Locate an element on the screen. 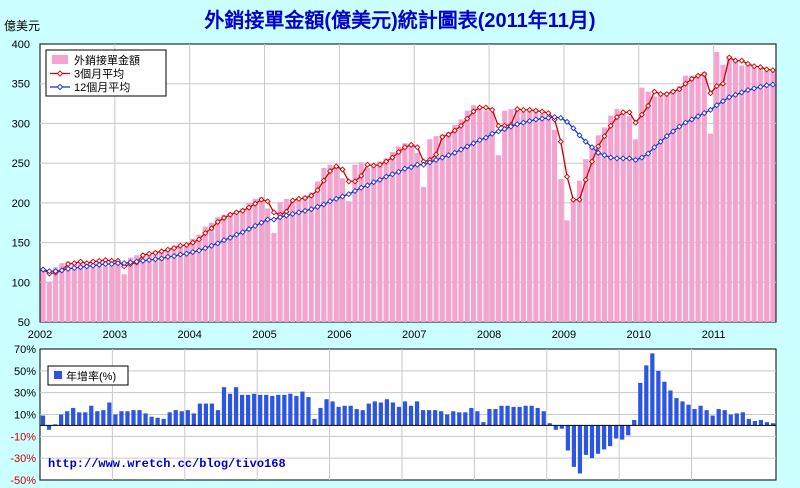 The width and height of the screenshot is (800, 488). bottom-y-tick-label: -10% is located at coordinates (23, 437).